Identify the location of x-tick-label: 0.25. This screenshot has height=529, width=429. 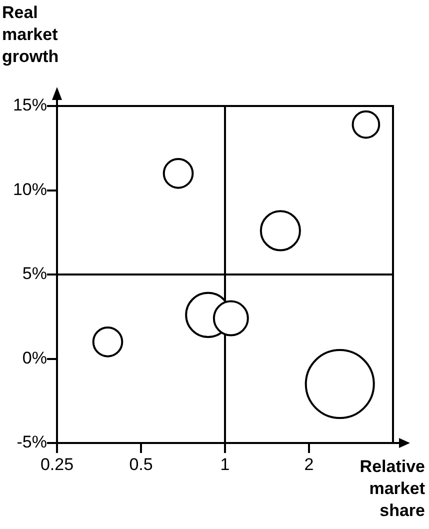
(57, 464).